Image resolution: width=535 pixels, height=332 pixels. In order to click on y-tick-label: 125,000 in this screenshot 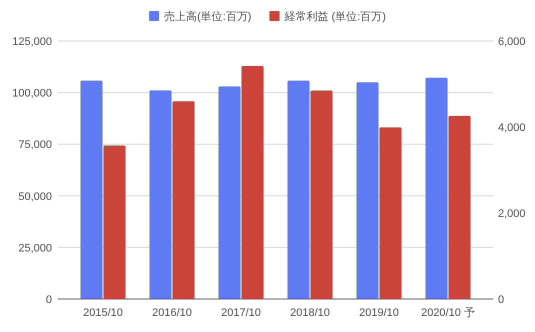, I will do `click(32, 42)`.